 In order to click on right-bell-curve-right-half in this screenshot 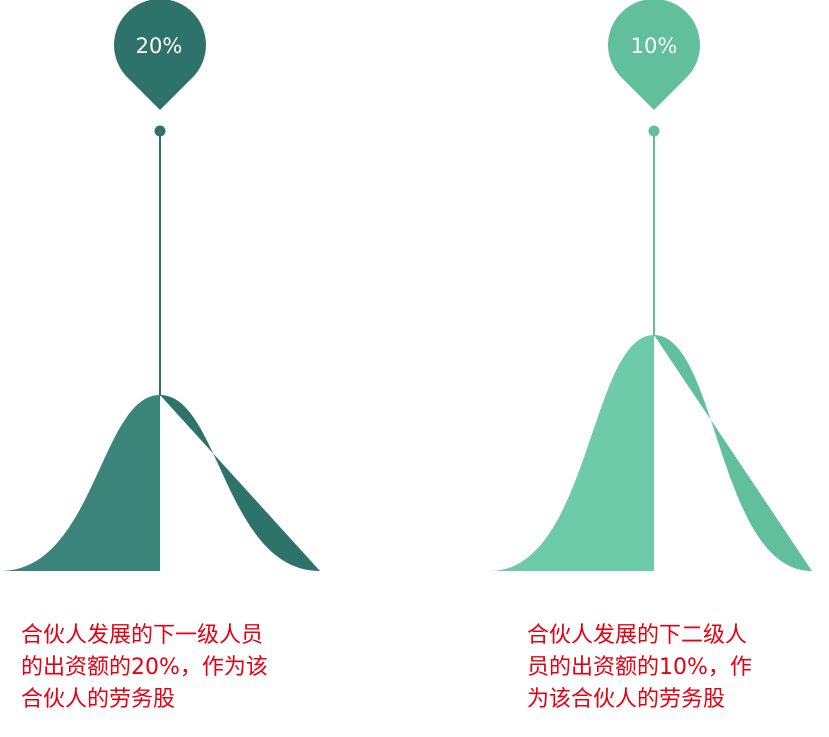, I will do `click(733, 453)`.